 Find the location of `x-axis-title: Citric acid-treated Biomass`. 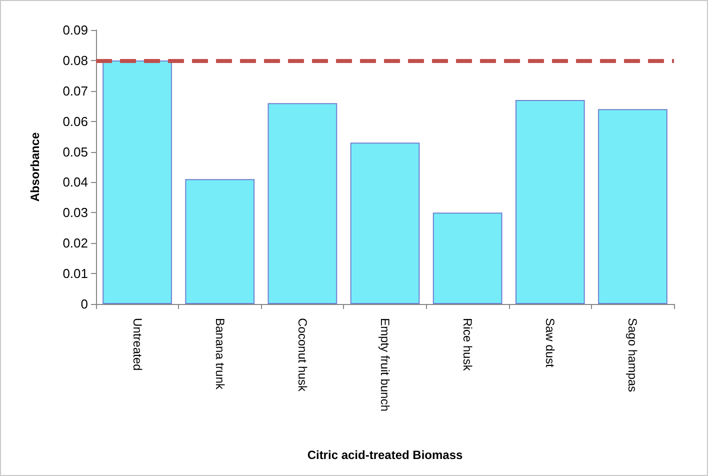

x-axis-title: Citric acid-treated Biomass is located at coordinates (385, 455).